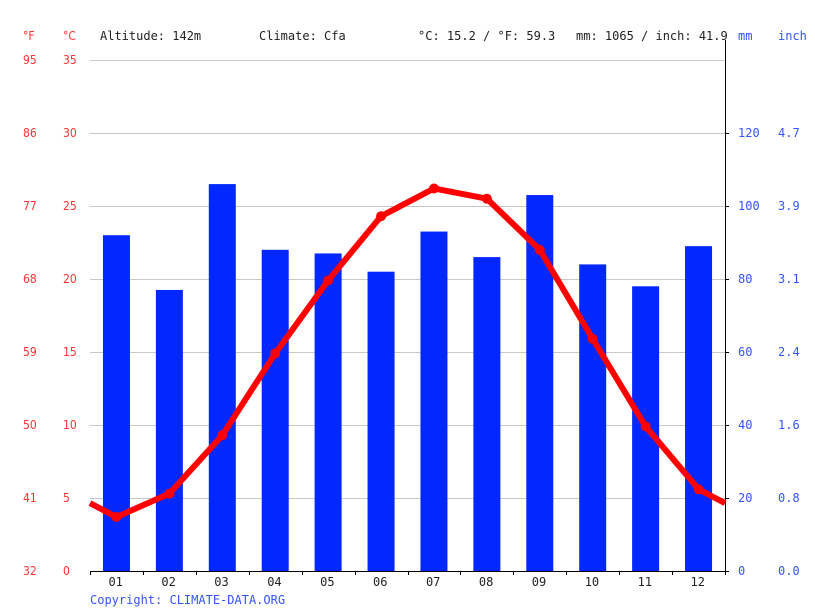 The height and width of the screenshot is (611, 815). I want to click on total-precipitation-label: mm: 1065 / inch: 41.9, so click(652, 36).